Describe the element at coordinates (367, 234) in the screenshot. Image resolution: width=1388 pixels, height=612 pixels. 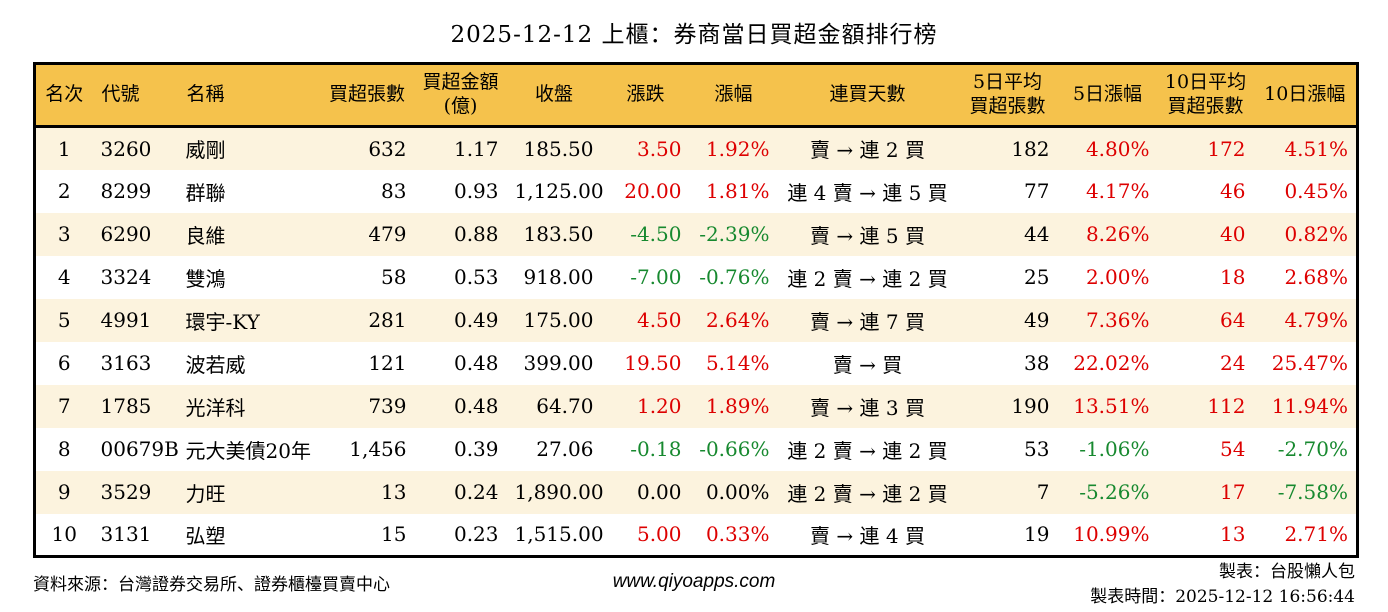
I see `cell-volume: 479` at that location.